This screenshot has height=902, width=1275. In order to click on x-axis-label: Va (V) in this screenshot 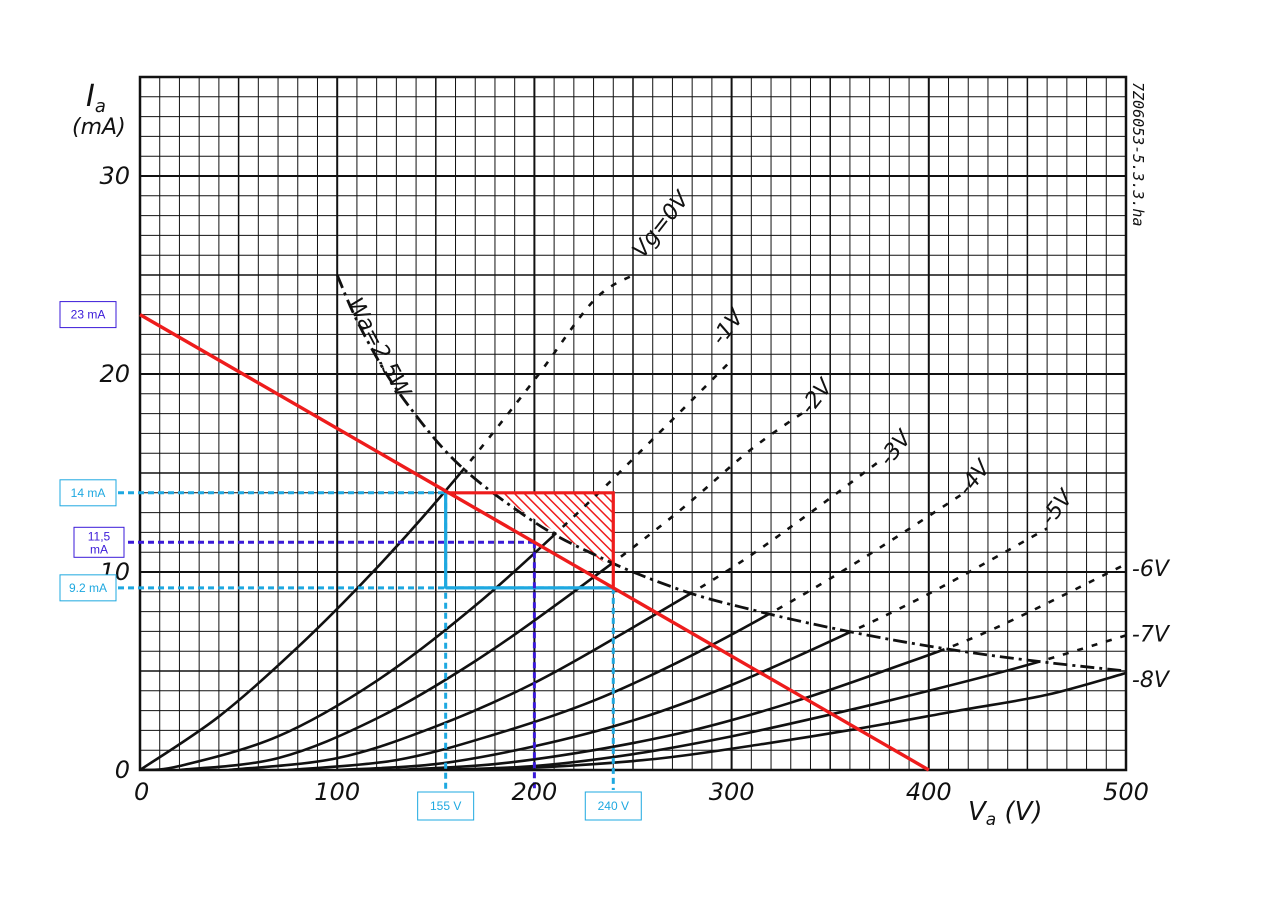, I will do `click(1005, 813)`.